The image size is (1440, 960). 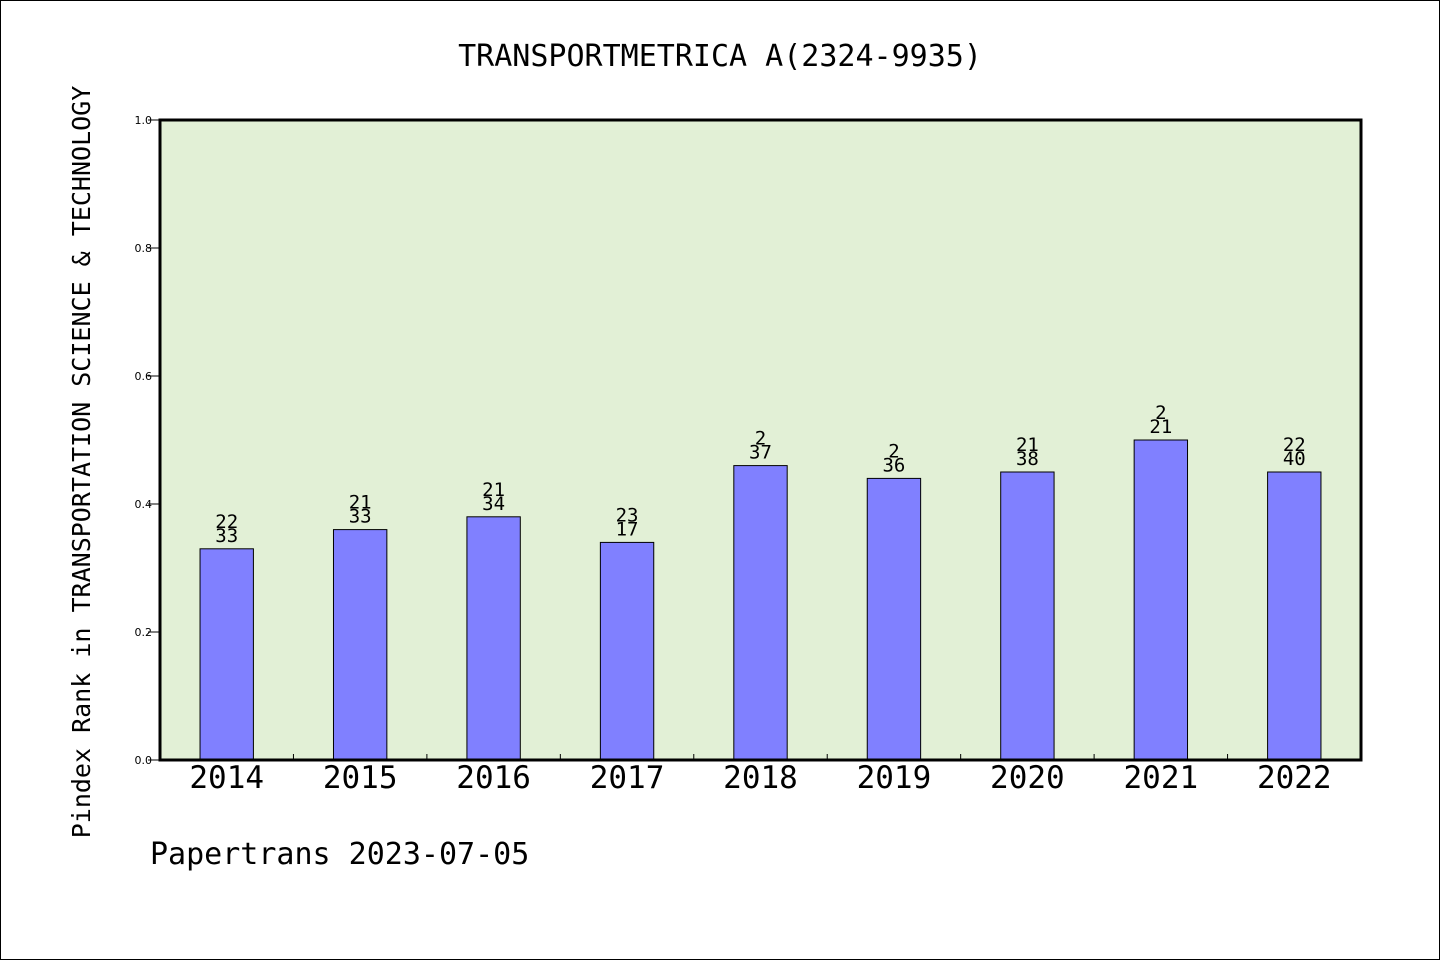 I want to click on chart-title: TRANSPORTMETRICA A(2324-9935), so click(x=720, y=56).